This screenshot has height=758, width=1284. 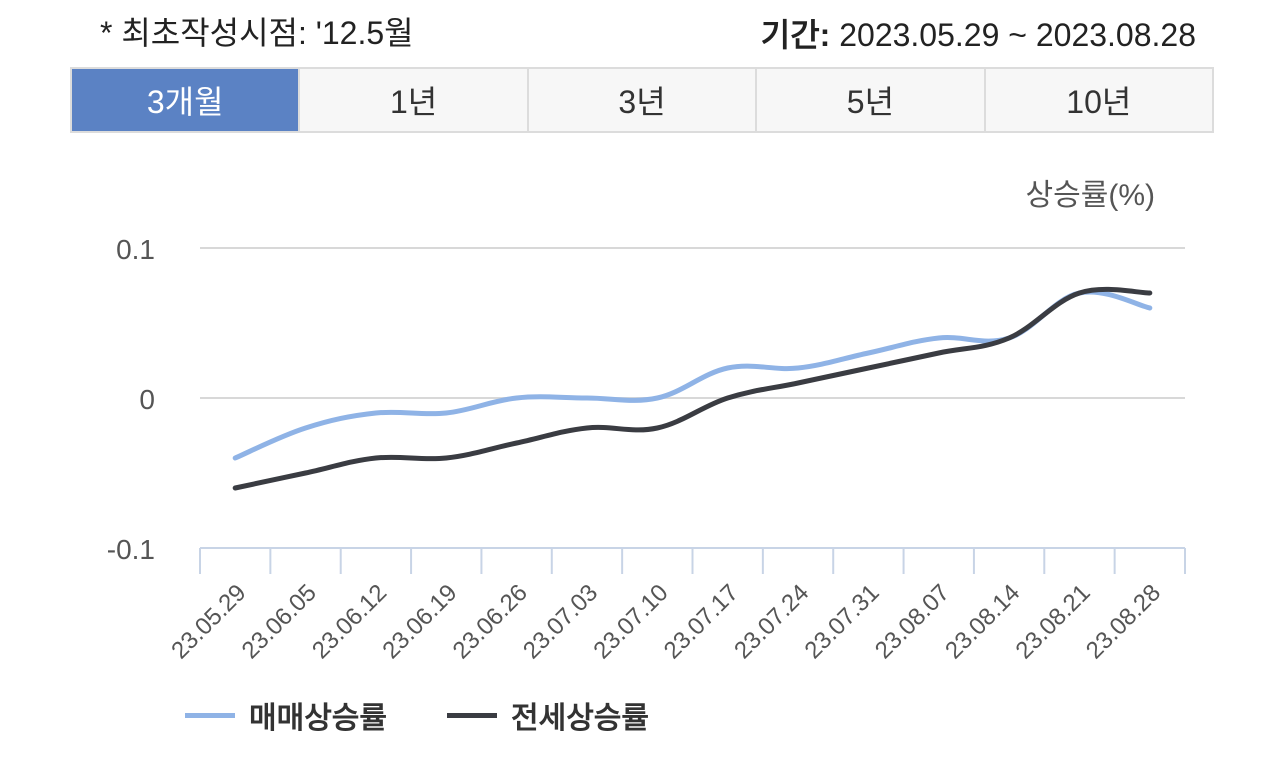 What do you see at coordinates (210, 715) in the screenshot?
I see `legend-swatch-sale` at bounding box center [210, 715].